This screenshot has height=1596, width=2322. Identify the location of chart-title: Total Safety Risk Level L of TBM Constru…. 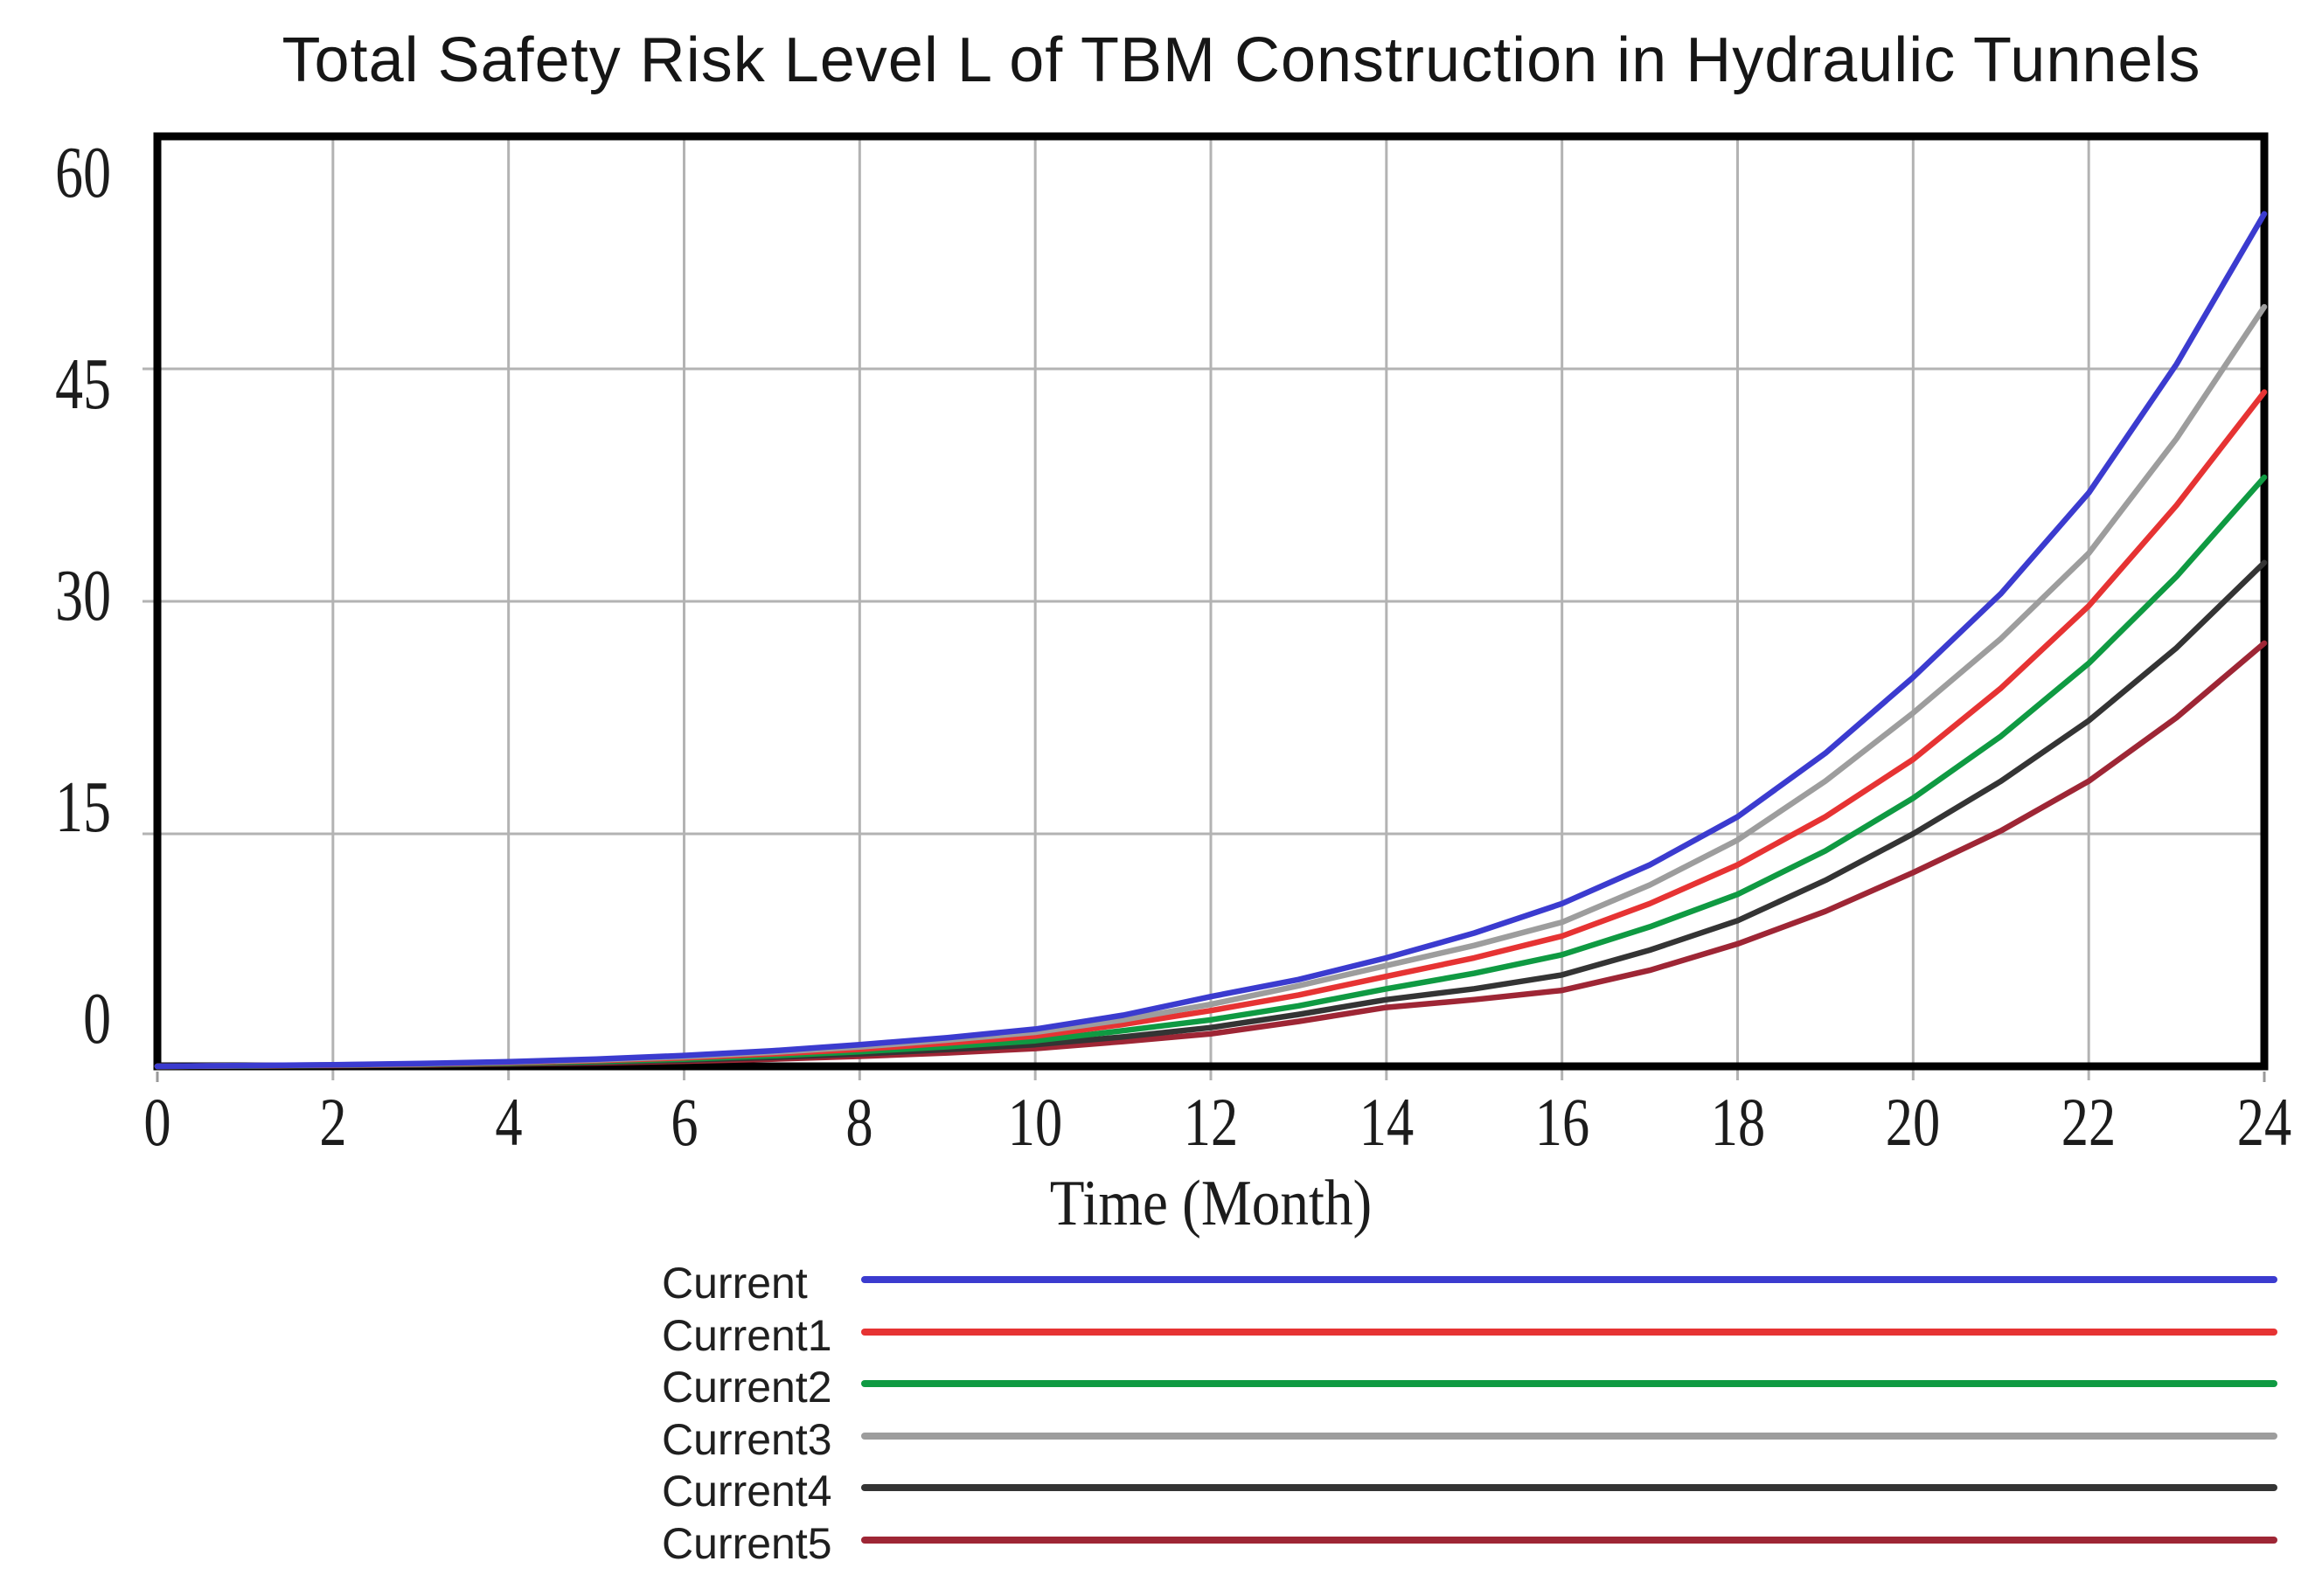
(1241, 60).